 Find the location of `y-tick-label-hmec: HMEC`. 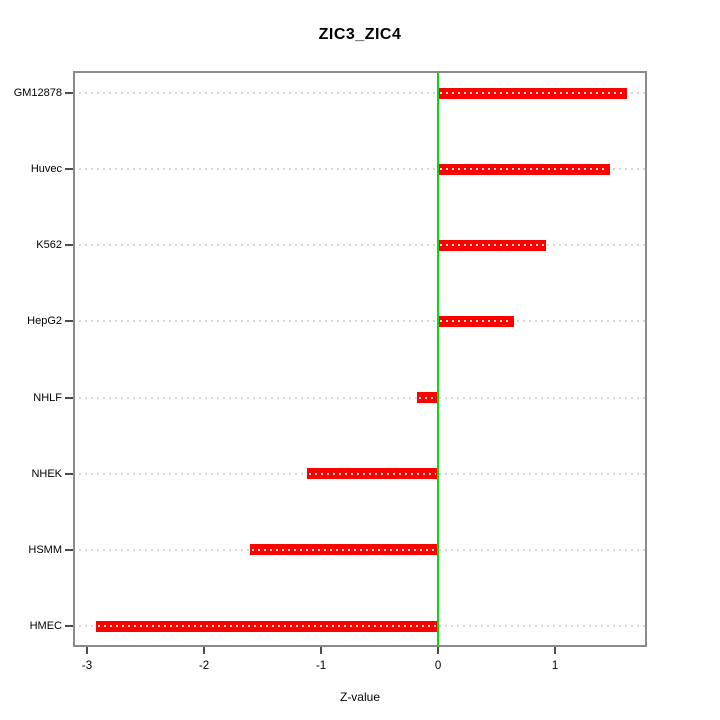

y-tick-label-hmec: HMEC is located at coordinates (45, 626).